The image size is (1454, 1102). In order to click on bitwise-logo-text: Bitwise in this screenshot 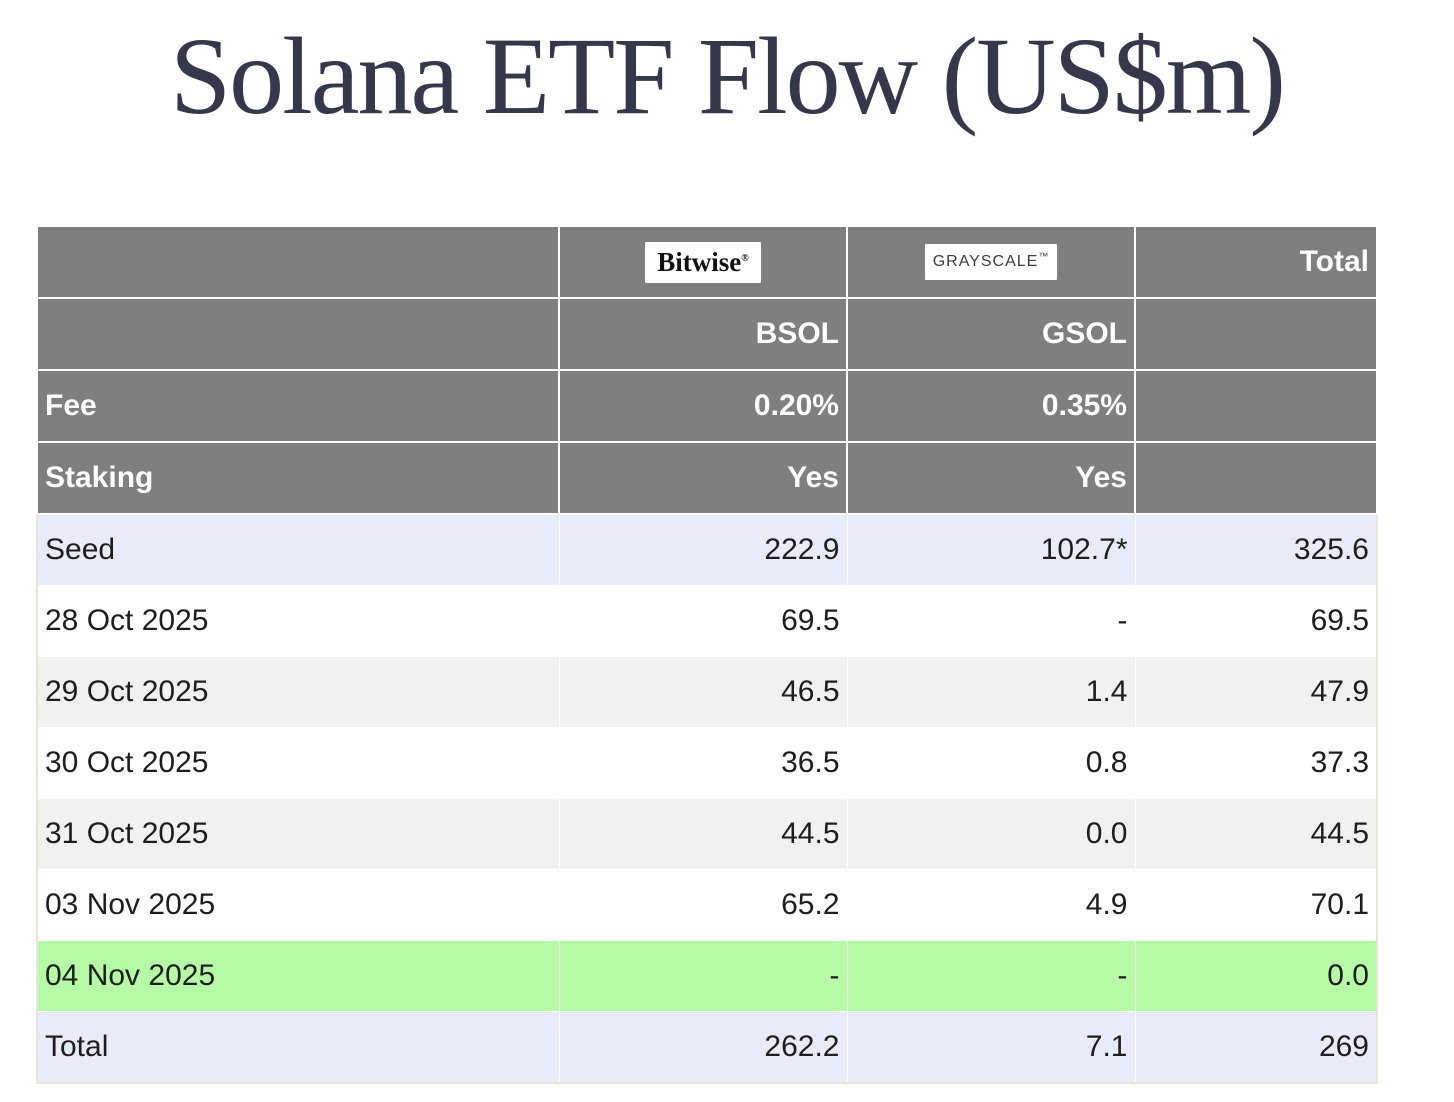, I will do `click(699, 261)`.